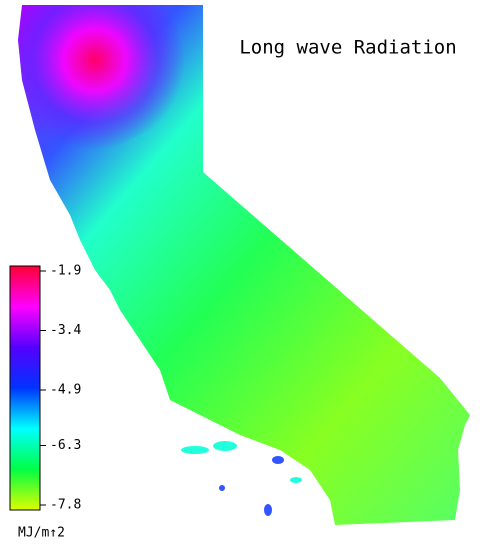 The height and width of the screenshot is (550, 500). What do you see at coordinates (347, 48) in the screenshot?
I see `title: Long wave Radiation` at bounding box center [347, 48].